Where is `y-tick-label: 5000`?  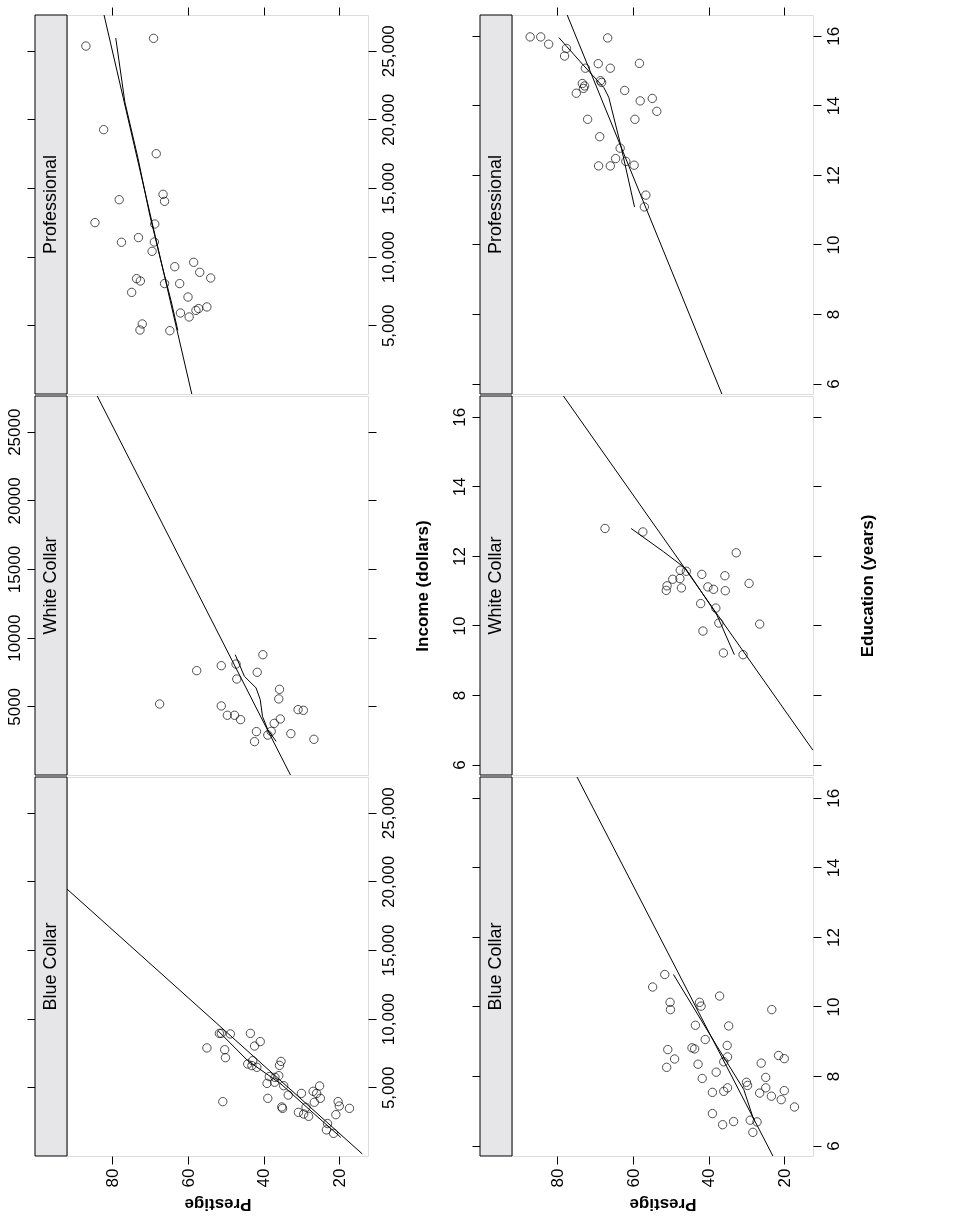
y-tick-label: 5000 is located at coordinates (14, 706).